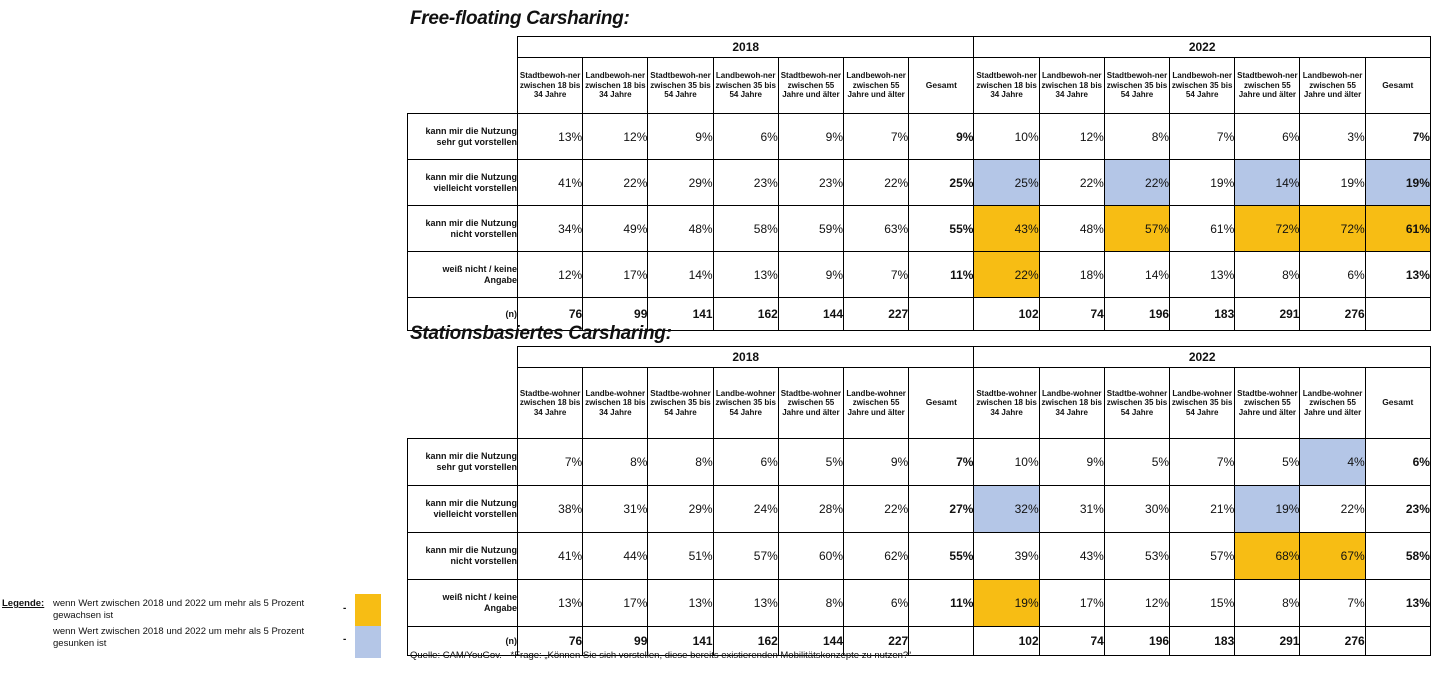 This screenshot has width=1440, height=676. I want to click on n-cell-2022: 276, so click(1332, 641).